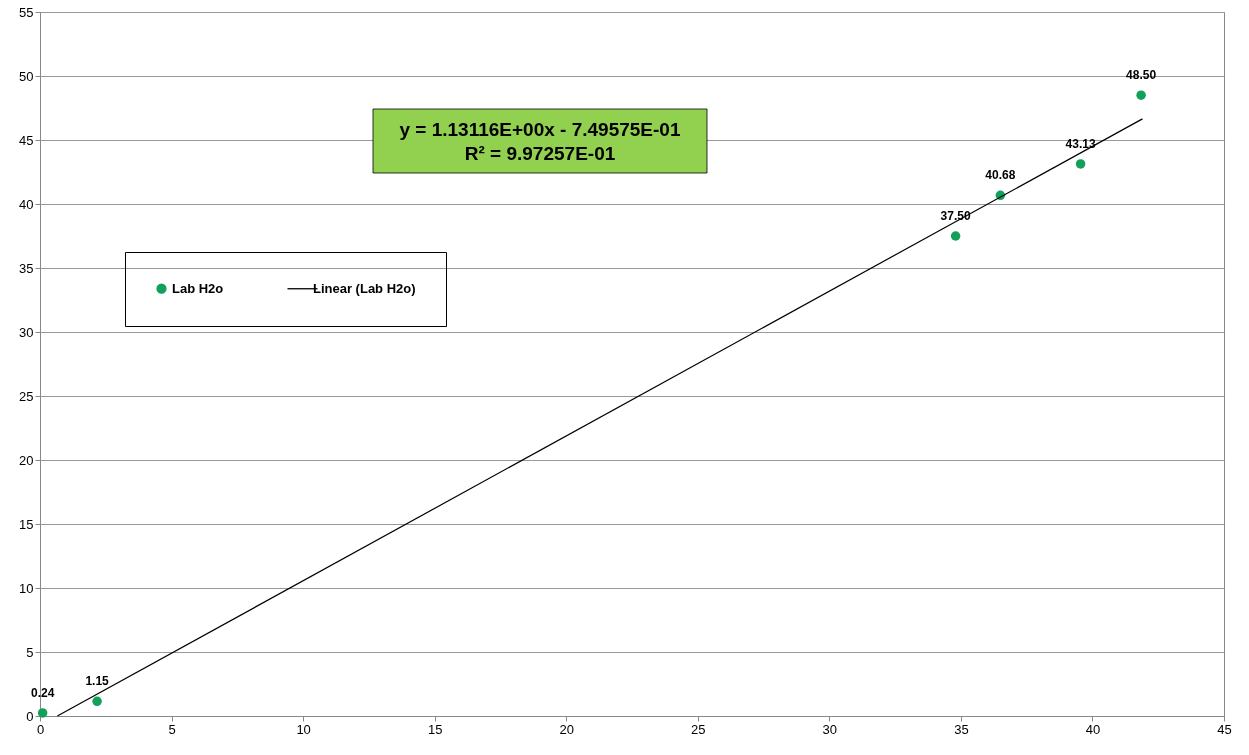  What do you see at coordinates (26, 140) in the screenshot?
I see `y-tick-label: 45` at bounding box center [26, 140].